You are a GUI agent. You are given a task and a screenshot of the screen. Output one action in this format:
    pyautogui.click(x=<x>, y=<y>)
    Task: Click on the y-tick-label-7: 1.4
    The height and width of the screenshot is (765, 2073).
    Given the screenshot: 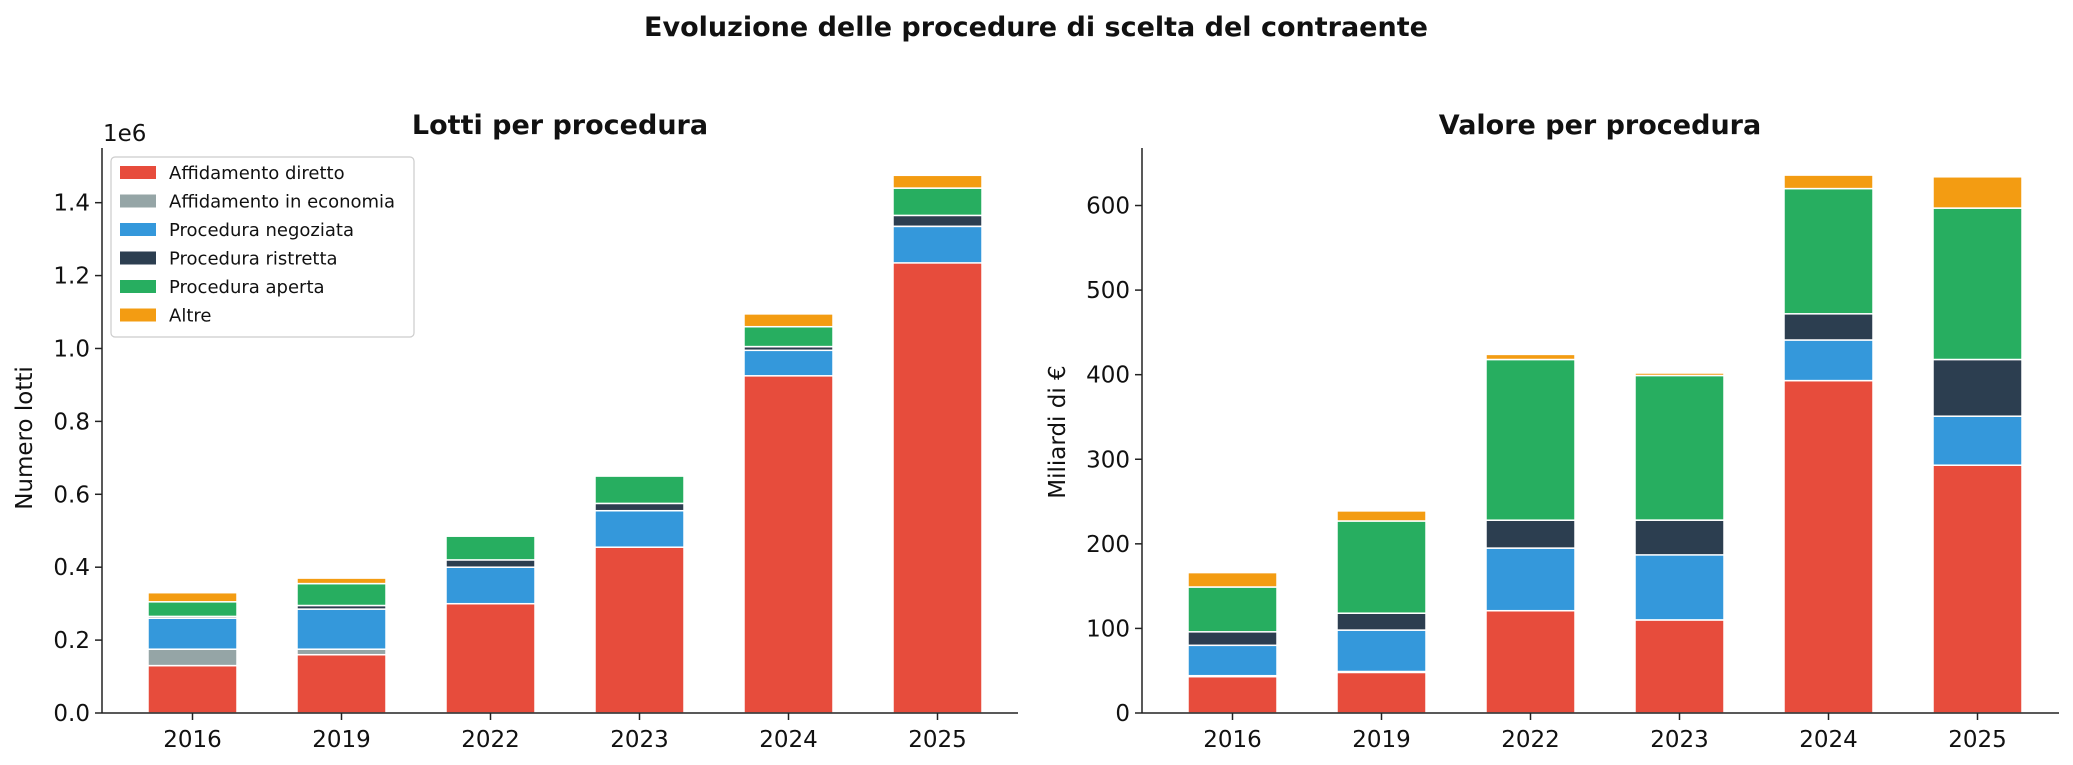 What is the action you would take?
    pyautogui.click(x=71, y=204)
    